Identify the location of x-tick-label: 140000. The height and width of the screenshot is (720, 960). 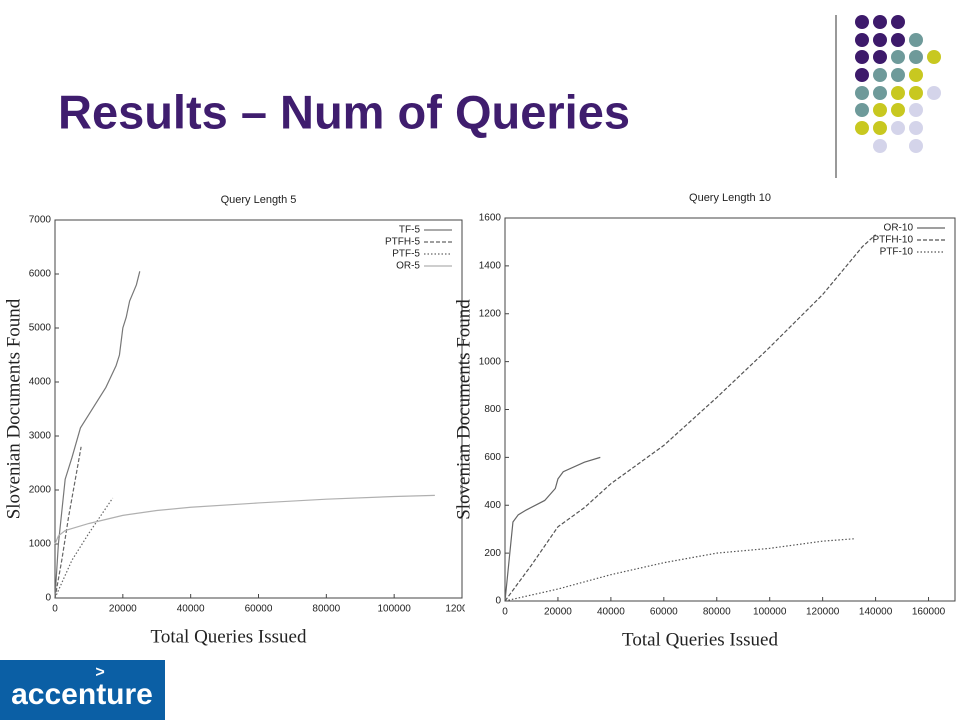
(876, 612).